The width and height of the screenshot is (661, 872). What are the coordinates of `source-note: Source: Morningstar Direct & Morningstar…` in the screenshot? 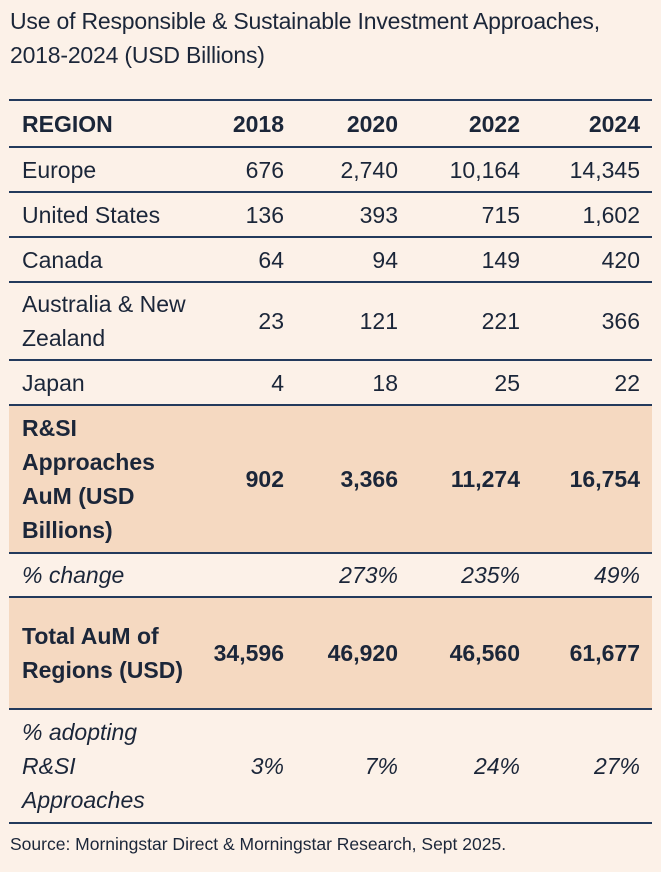 It's located at (258, 844).